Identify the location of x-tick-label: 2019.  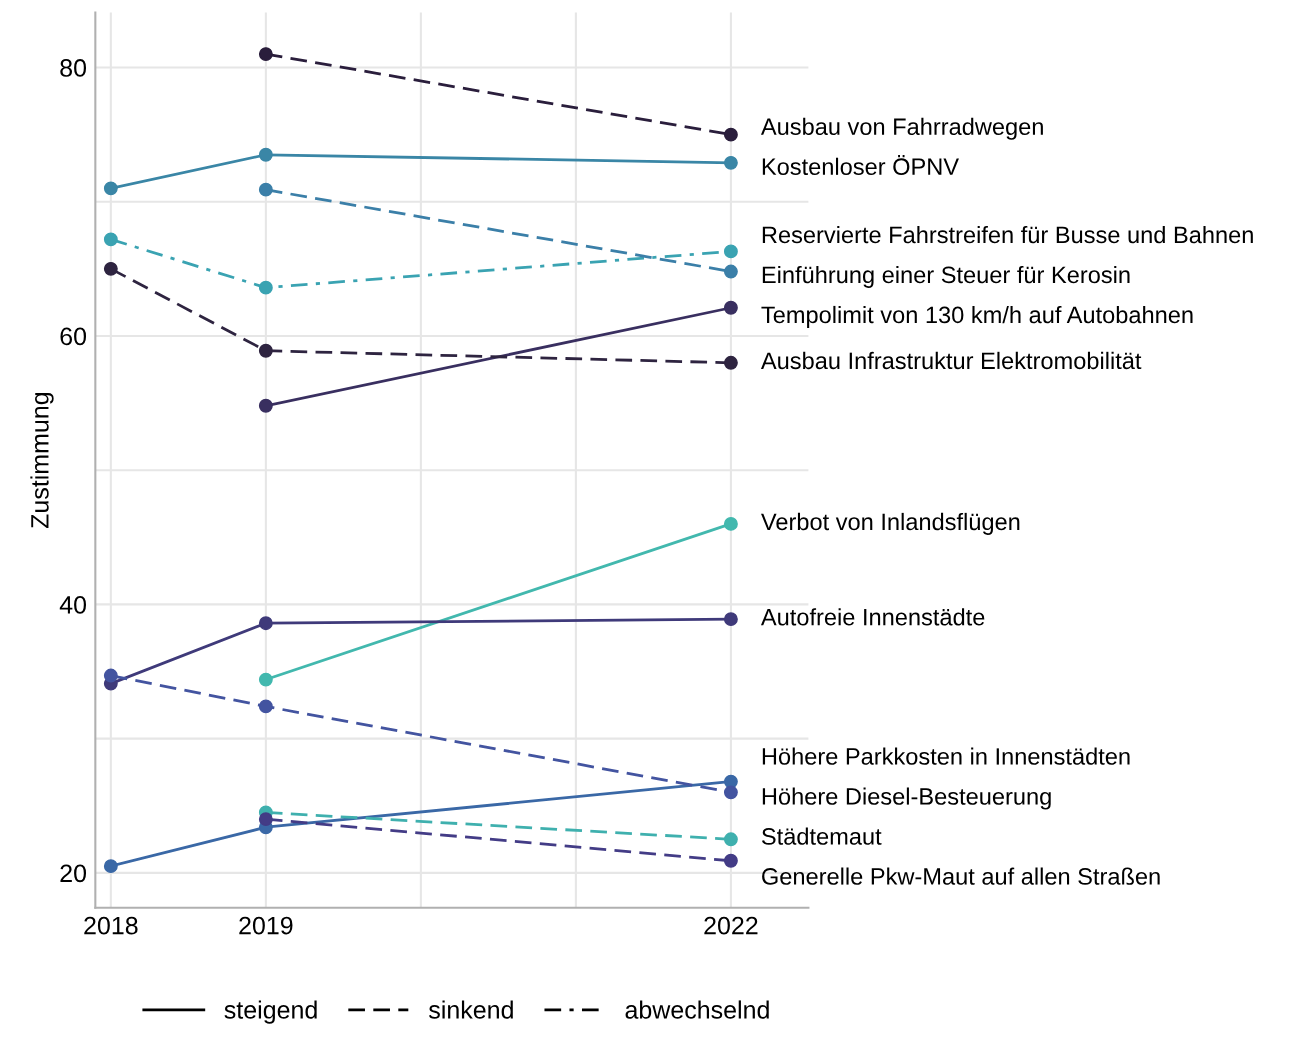
(266, 925).